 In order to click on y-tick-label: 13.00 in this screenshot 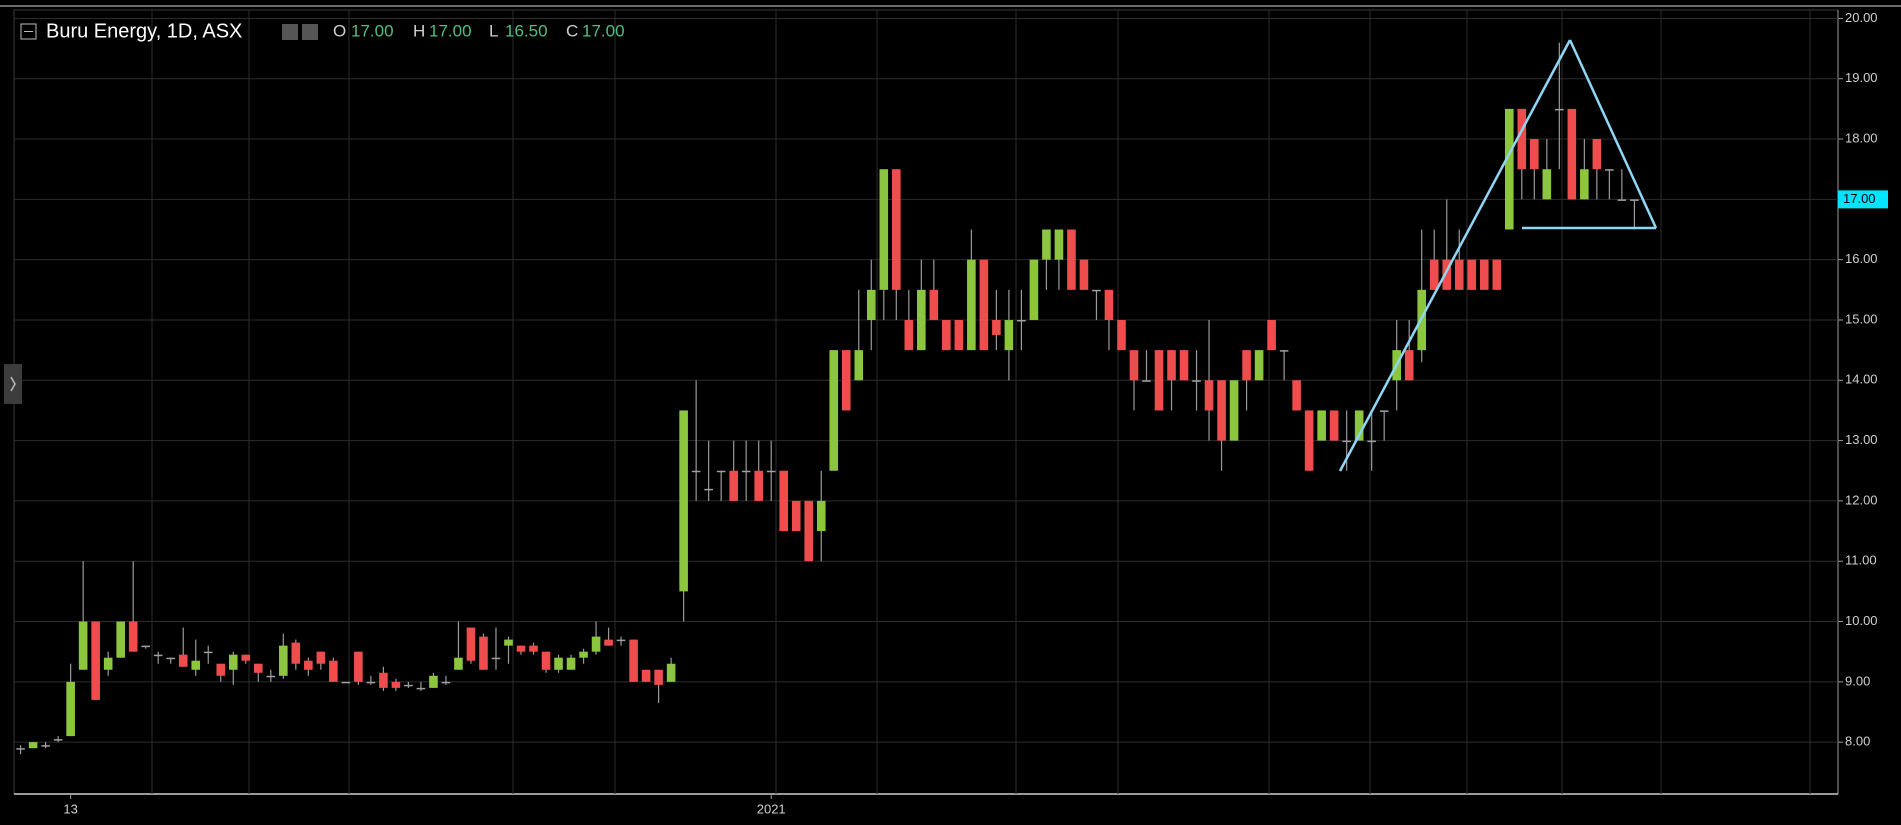, I will do `click(1861, 439)`.